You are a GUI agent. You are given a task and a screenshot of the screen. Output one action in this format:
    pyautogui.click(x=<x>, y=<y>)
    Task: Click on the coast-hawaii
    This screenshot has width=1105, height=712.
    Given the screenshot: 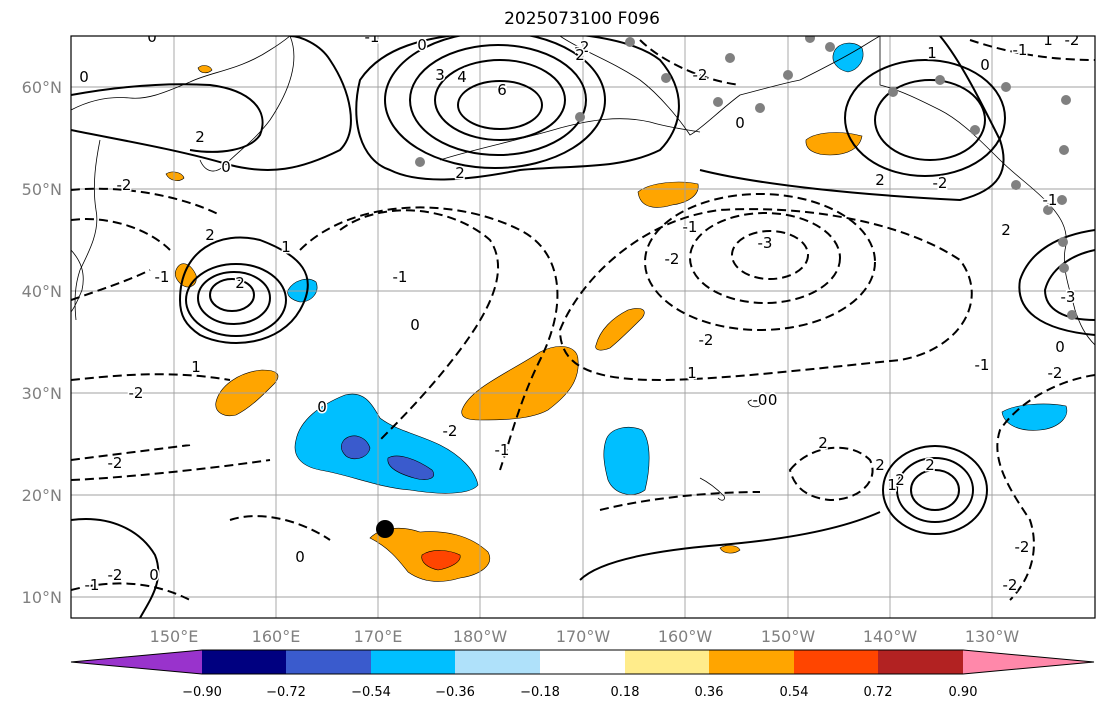 What is the action you would take?
    pyautogui.click(x=712, y=489)
    